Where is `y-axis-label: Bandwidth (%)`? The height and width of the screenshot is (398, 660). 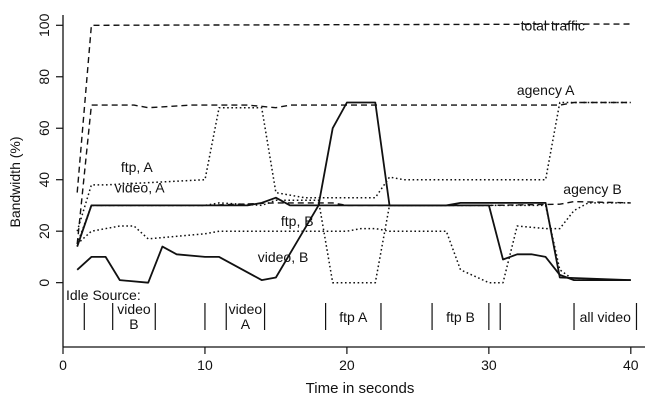
y-axis-label: Bandwidth (%) is located at coordinates (15, 181).